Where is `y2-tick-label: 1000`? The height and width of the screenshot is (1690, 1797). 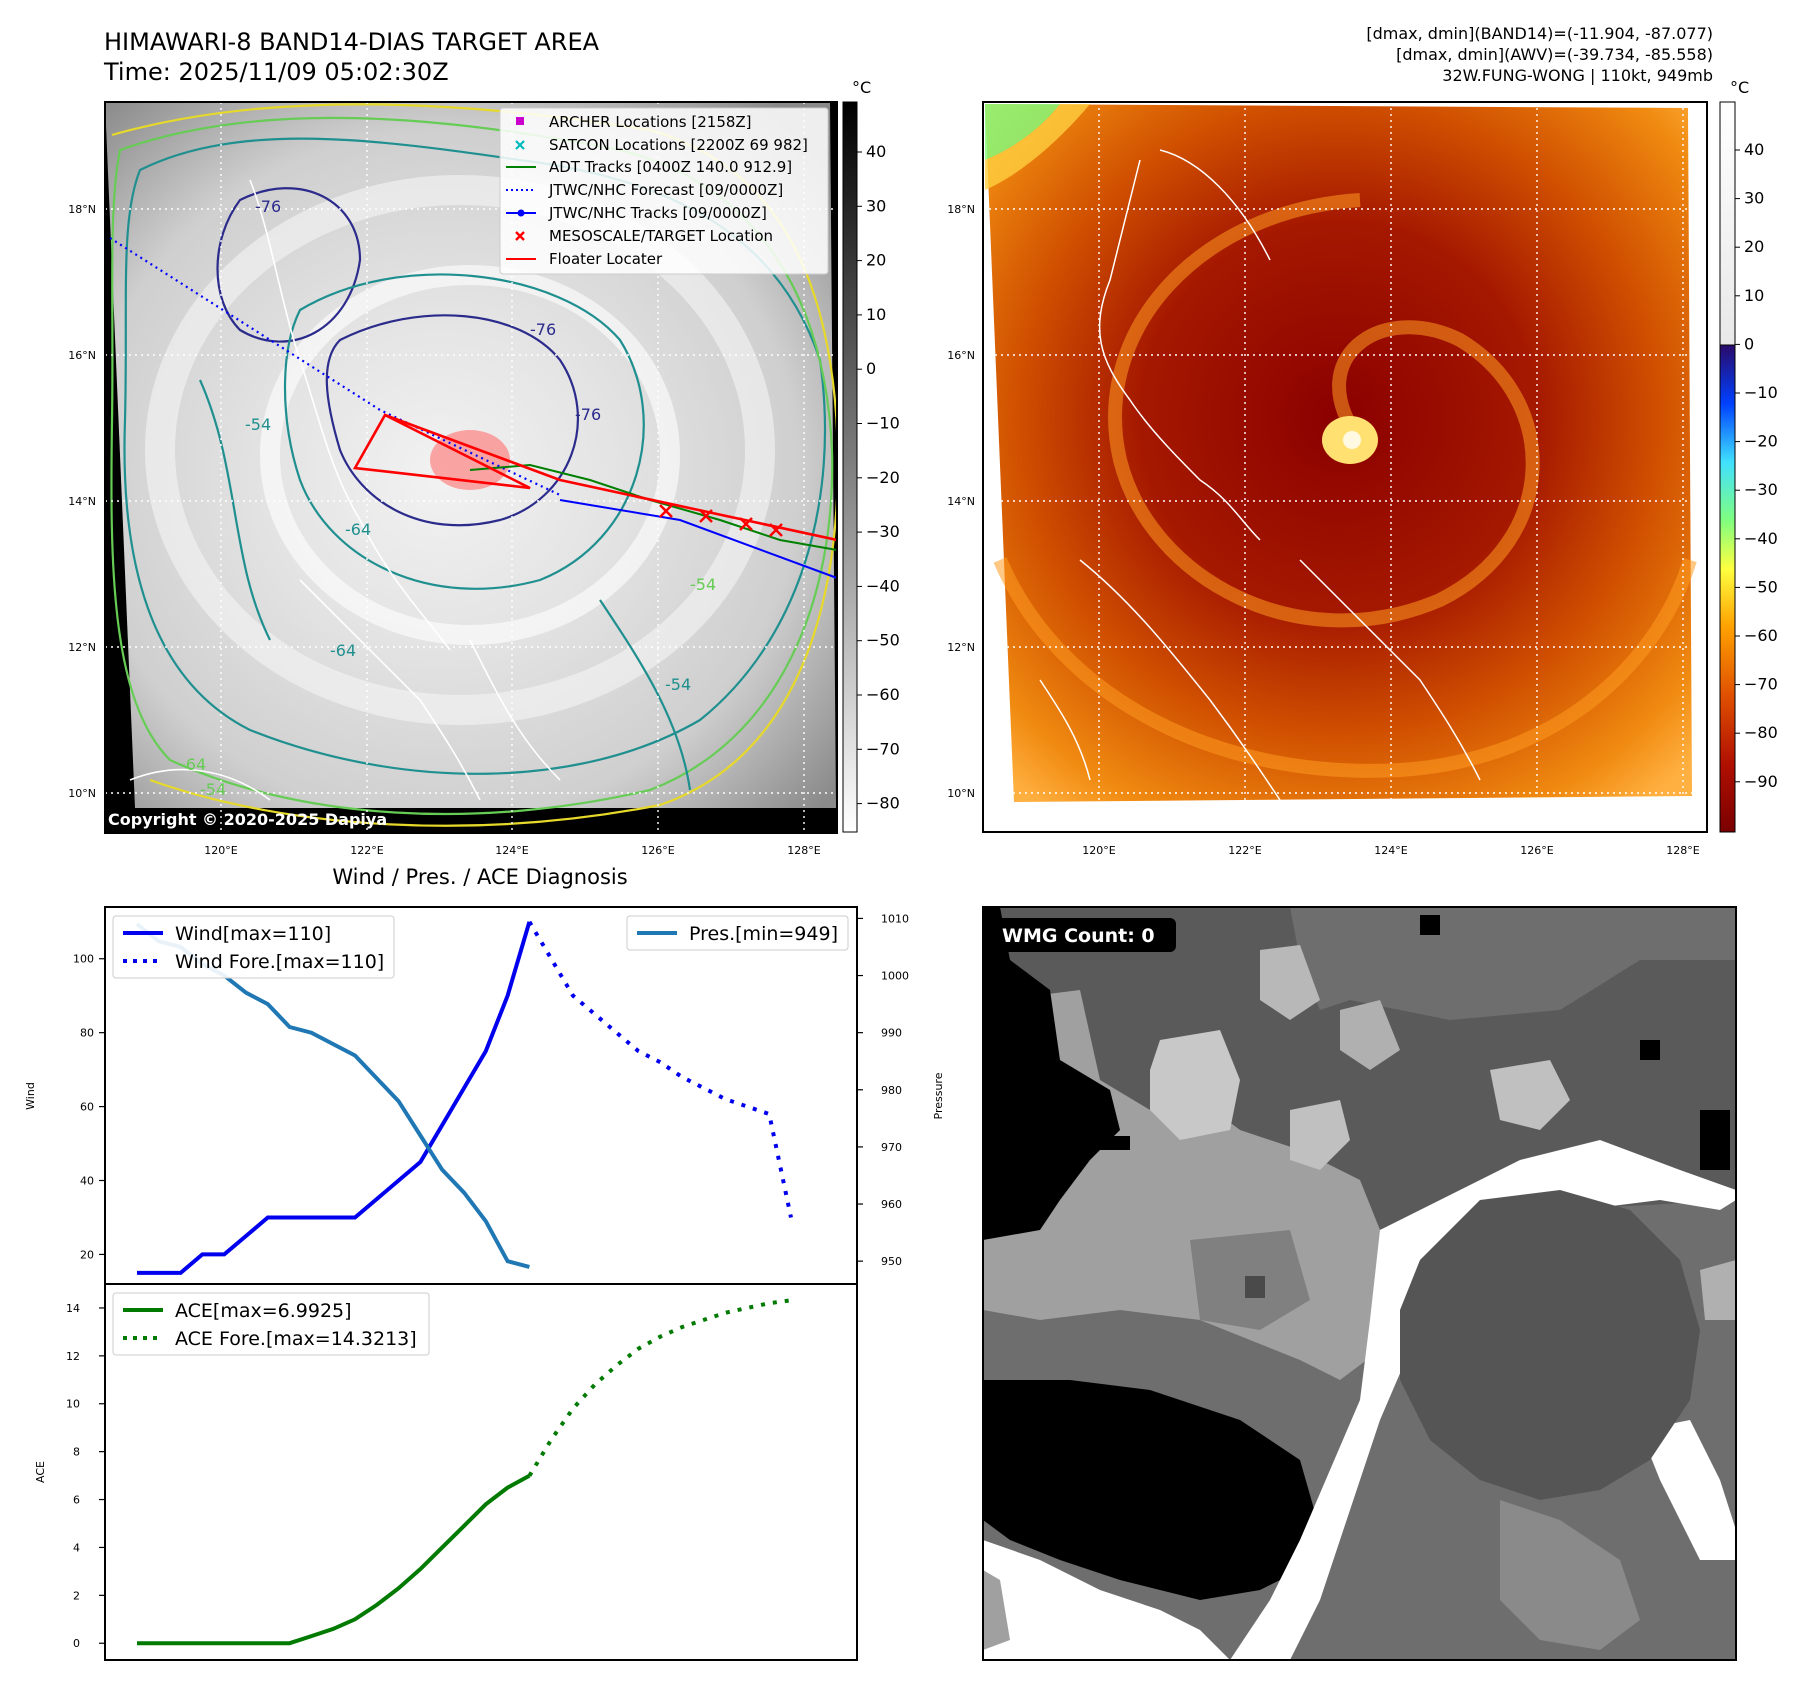 y2-tick-label: 1000 is located at coordinates (895, 976).